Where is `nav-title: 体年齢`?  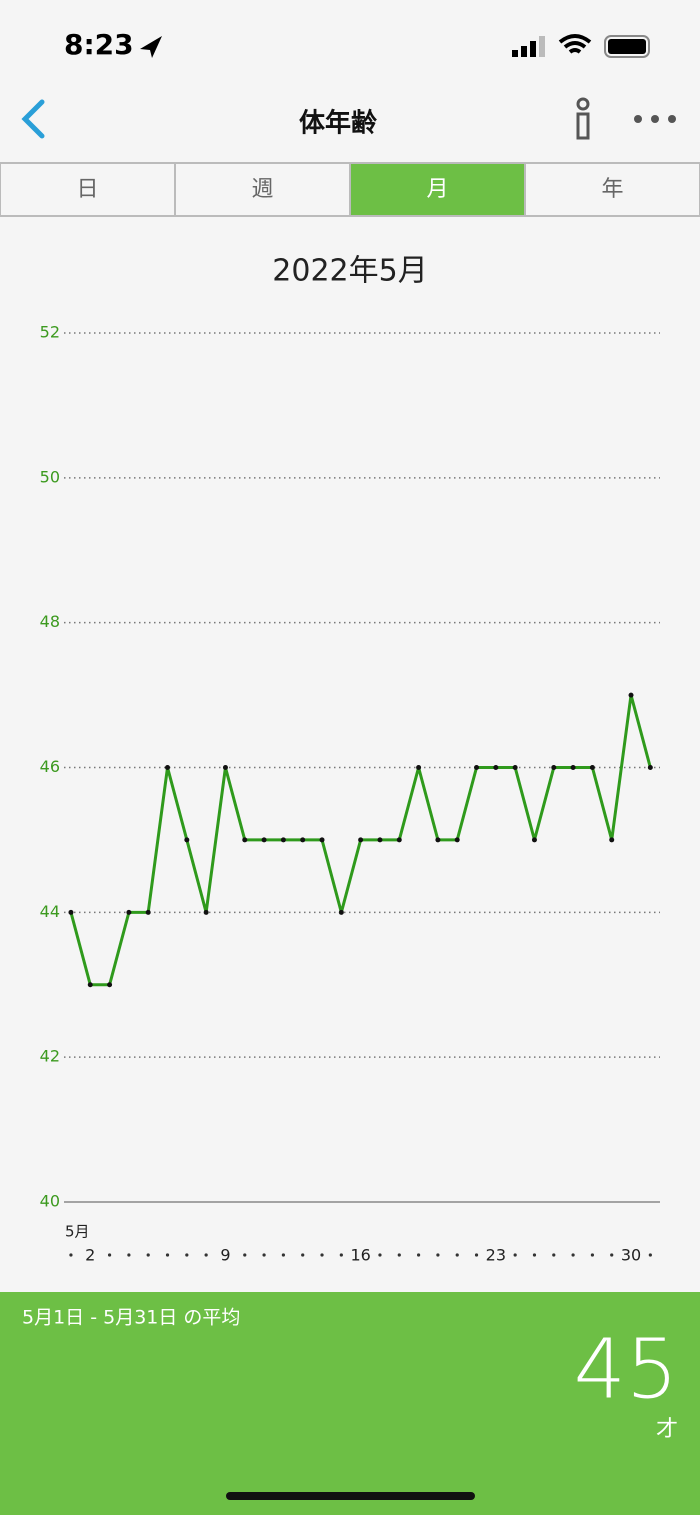 nav-title: 体年齢 is located at coordinates (338, 123).